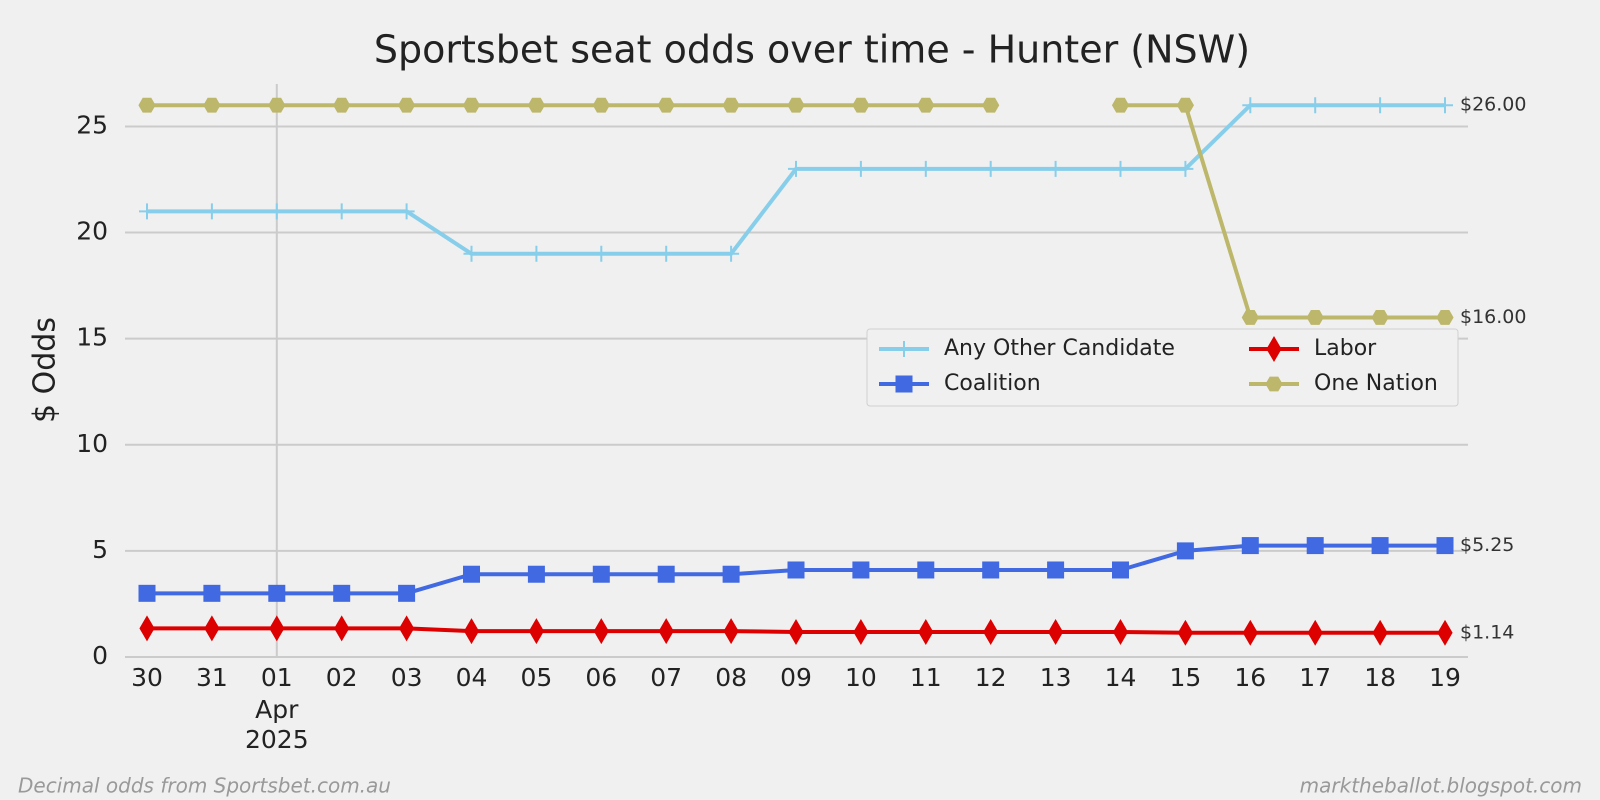 Image resolution: width=1600 pixels, height=800 pixels. What do you see at coordinates (147, 677) in the screenshot?
I see `x-tick-label: 30` at bounding box center [147, 677].